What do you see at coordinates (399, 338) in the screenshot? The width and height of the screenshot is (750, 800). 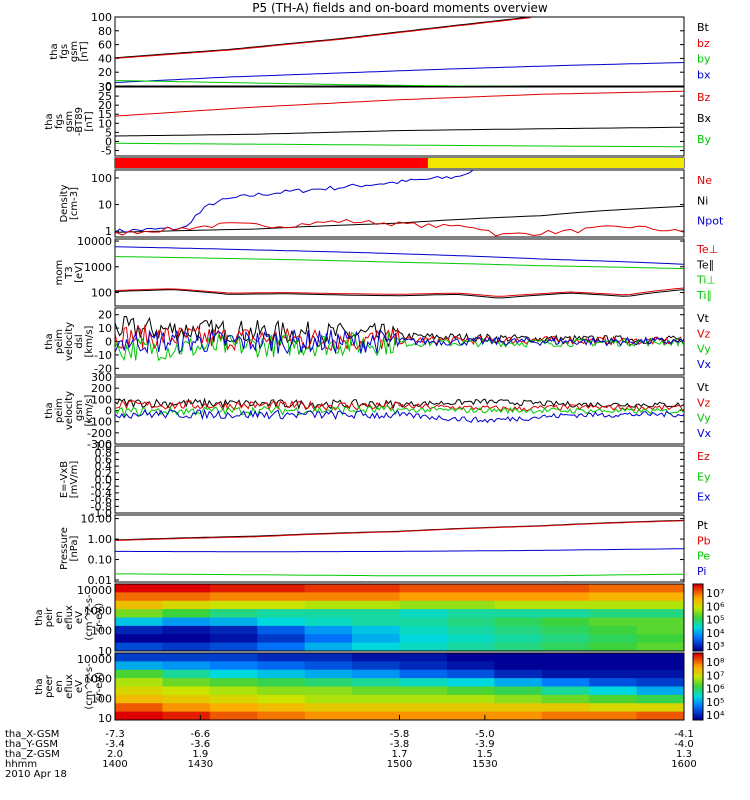 I see `series-line-Vz` at bounding box center [399, 338].